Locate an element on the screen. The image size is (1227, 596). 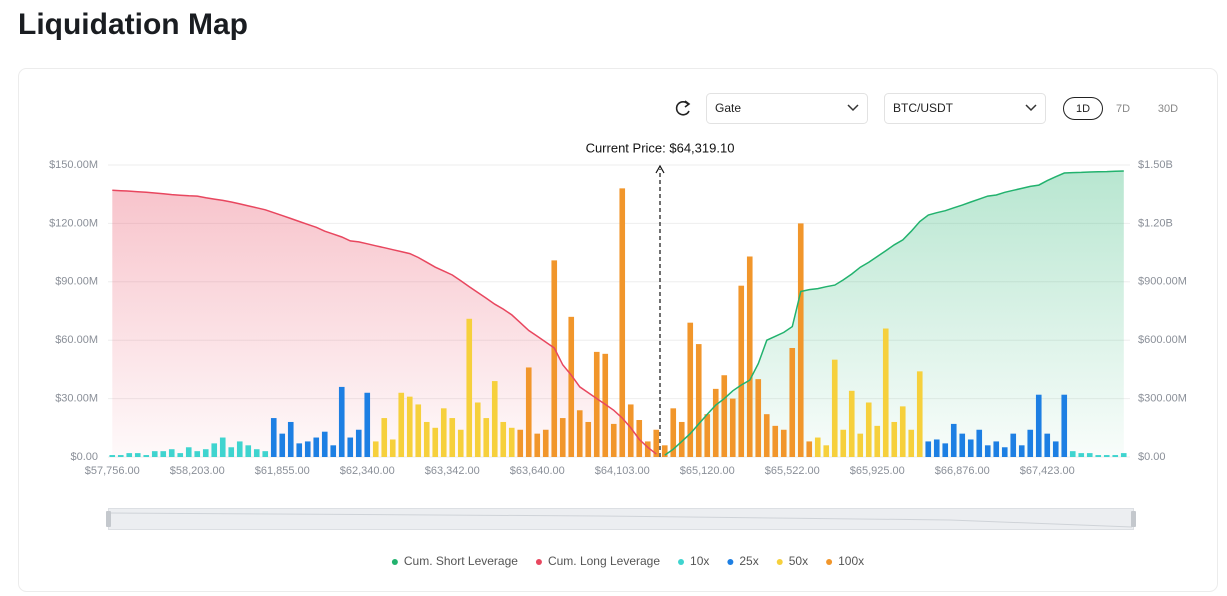
legend-item: 10x is located at coordinates (693, 561).